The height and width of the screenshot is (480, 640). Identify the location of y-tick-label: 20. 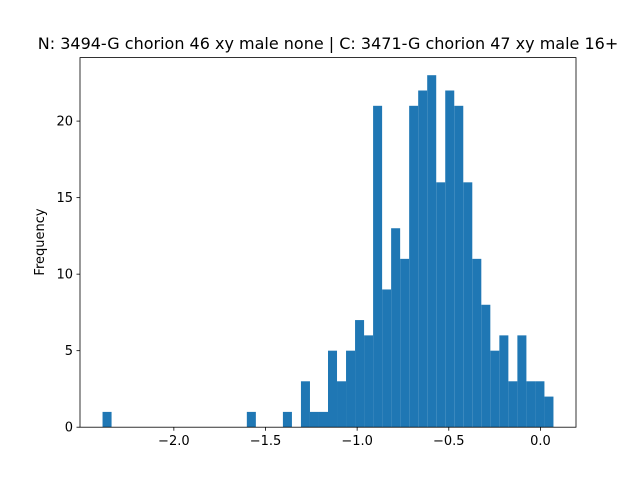
(64, 122).